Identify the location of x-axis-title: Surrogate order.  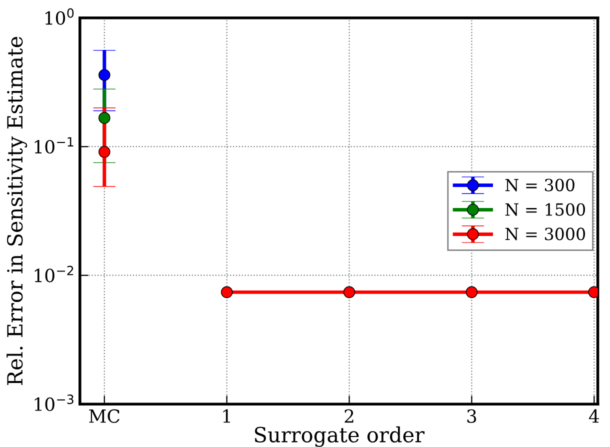
(339, 436).